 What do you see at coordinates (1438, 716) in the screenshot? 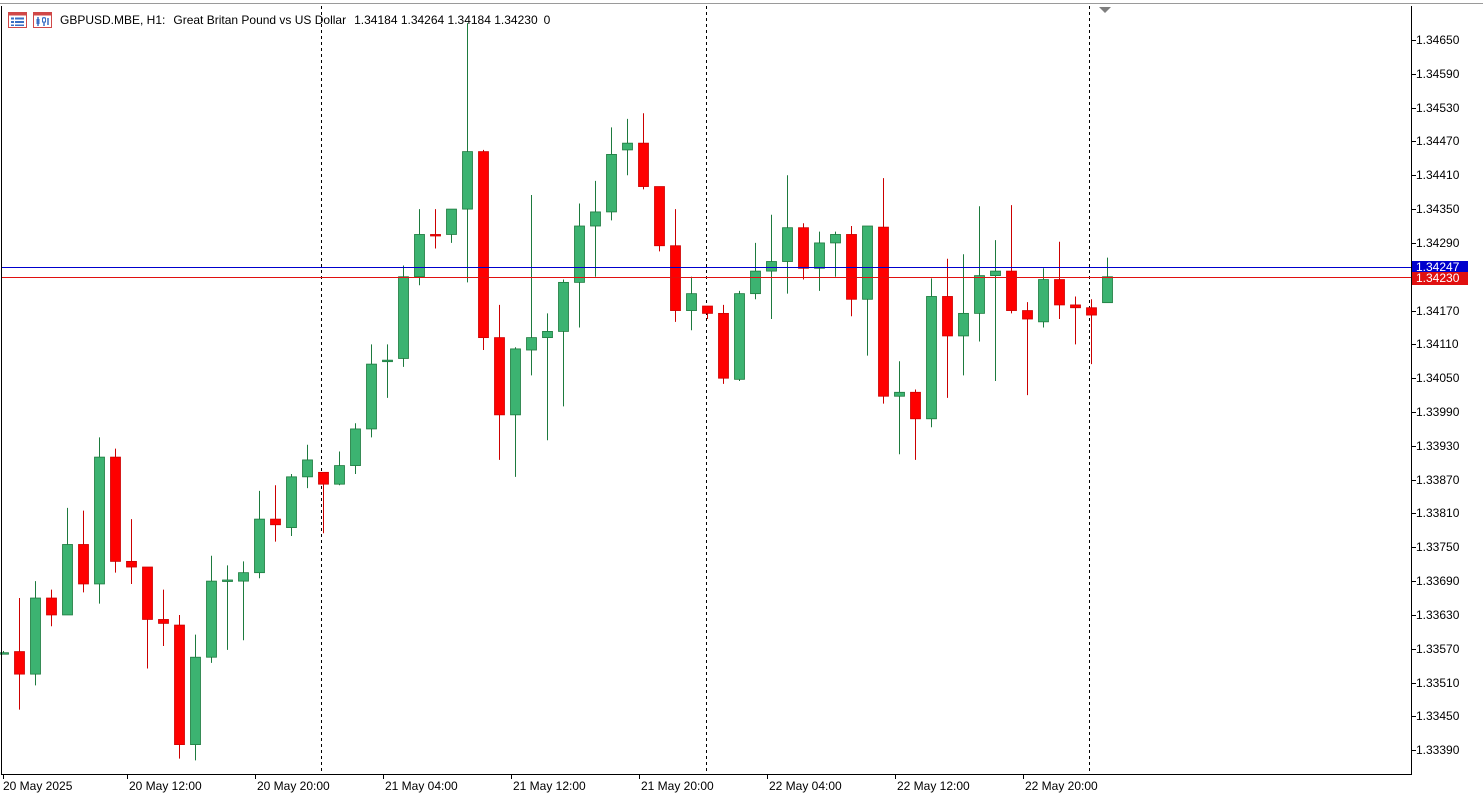
I see `price-label: 1.33450` at bounding box center [1438, 716].